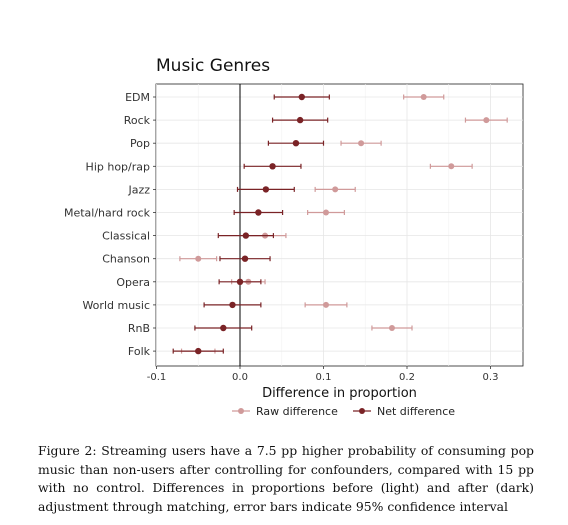  What do you see at coordinates (362, 411) in the screenshot?
I see `net-legend-marker` at bounding box center [362, 411].